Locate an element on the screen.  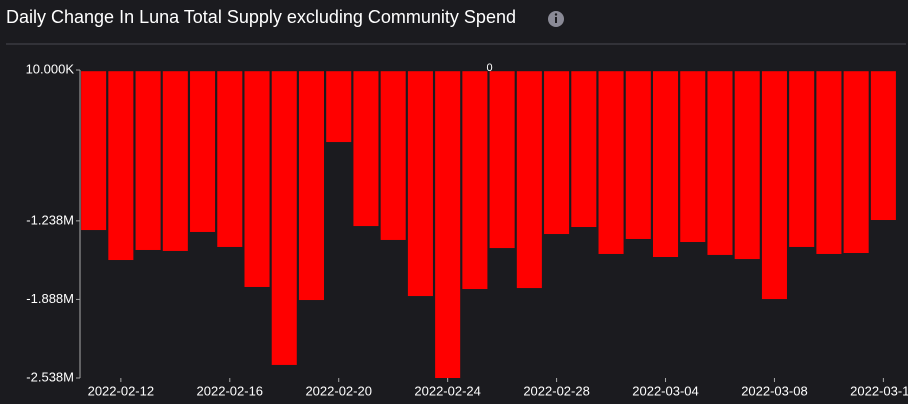
x-tick-label: 2022-02-20 is located at coordinates (338, 390).